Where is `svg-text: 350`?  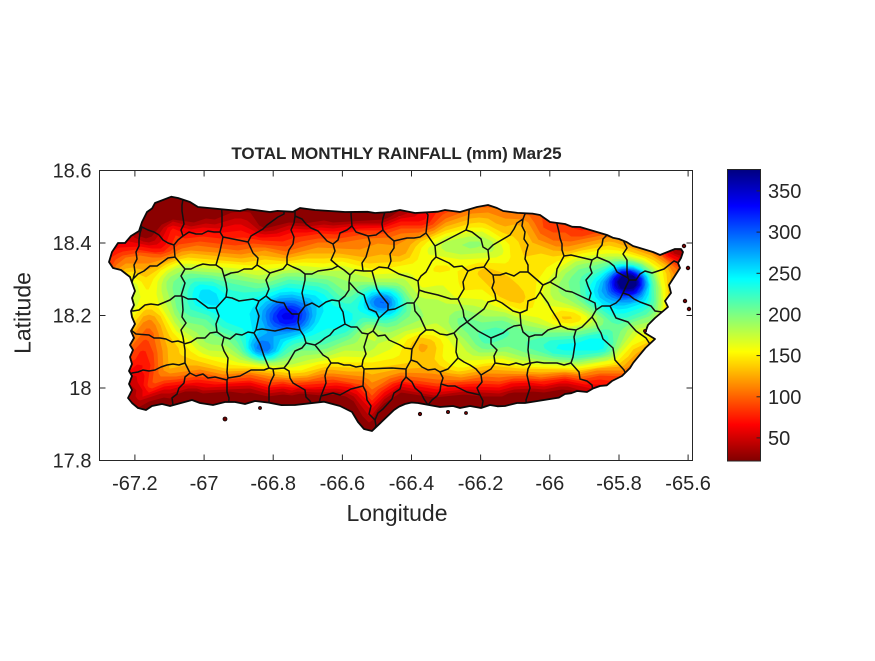 svg-text: 350 is located at coordinates (784, 192).